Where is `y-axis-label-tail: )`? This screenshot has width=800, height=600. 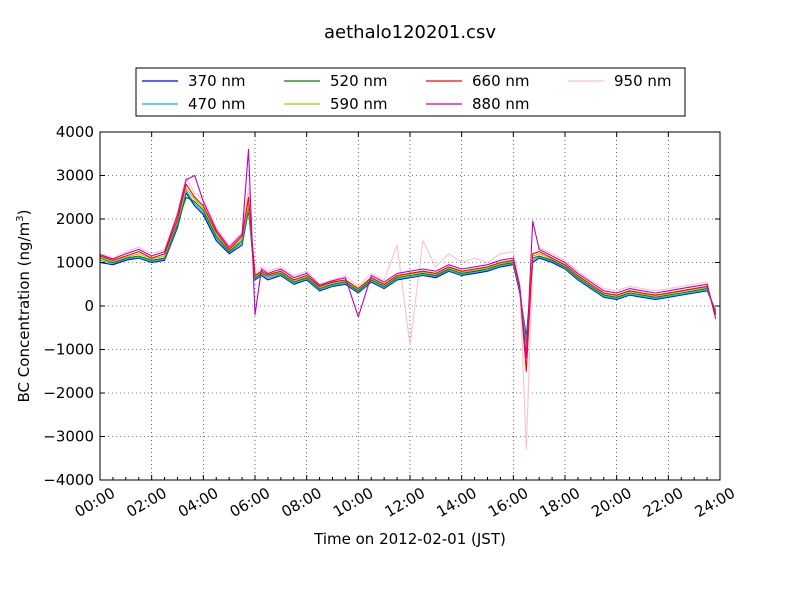
y-axis-label-tail: ) is located at coordinates (24, 213).